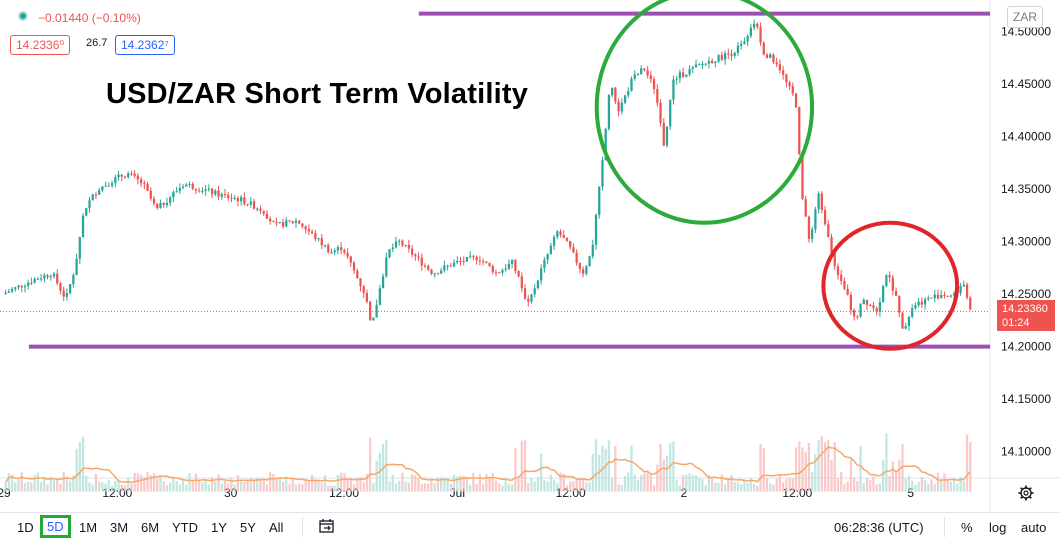  Describe the element at coordinates (1034, 527) in the screenshot. I see `auto-toggle: auto` at that location.